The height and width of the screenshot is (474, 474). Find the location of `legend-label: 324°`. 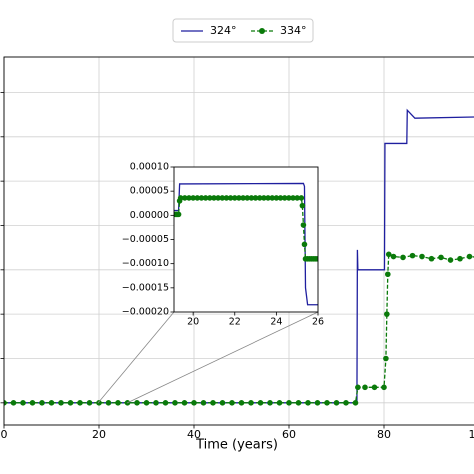

legend-label: 324° is located at coordinates (223, 30).